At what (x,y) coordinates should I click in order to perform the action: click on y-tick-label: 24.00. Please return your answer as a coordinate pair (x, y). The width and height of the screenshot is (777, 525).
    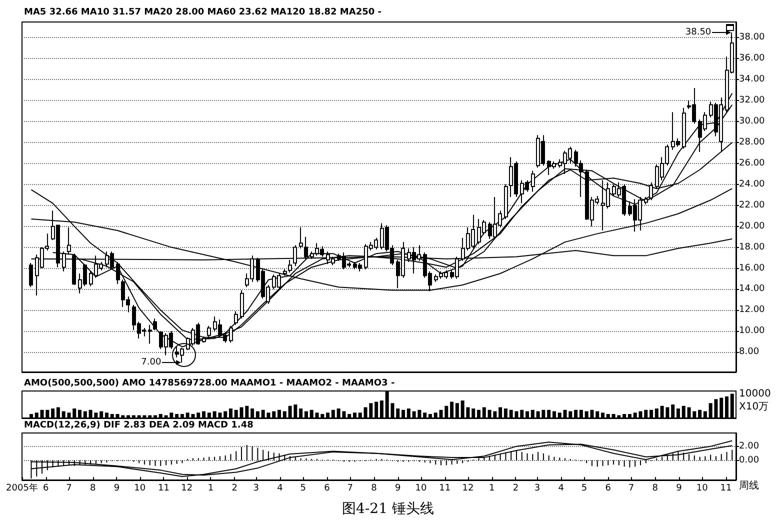
    Looking at the image, I should click on (752, 184).